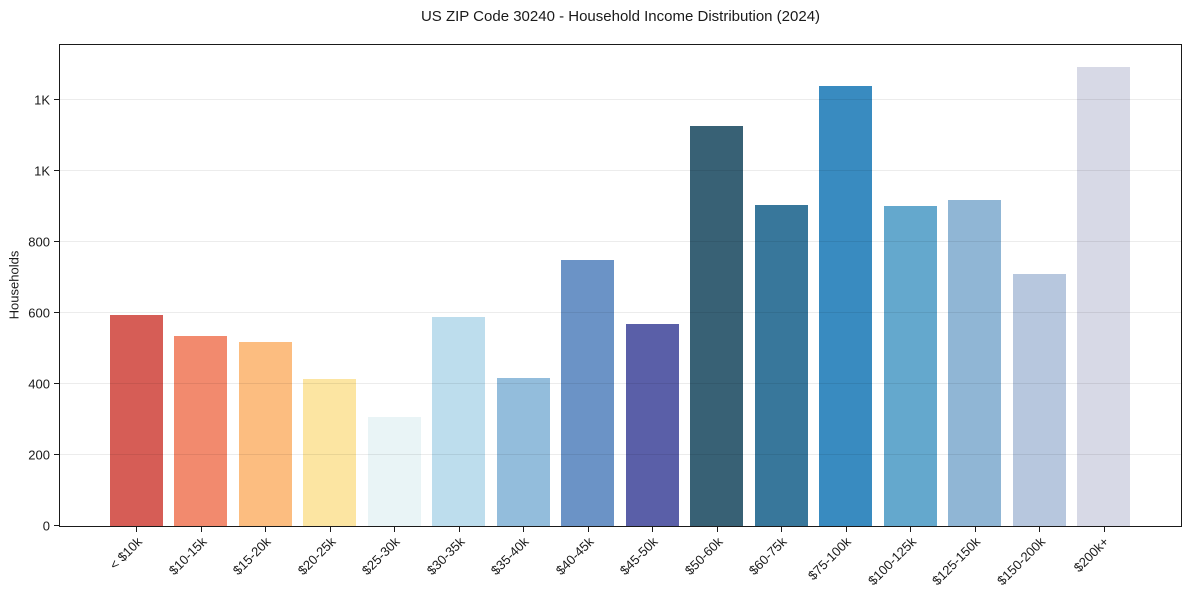  I want to click on x-tick-label: $40-45k, so click(574, 556).